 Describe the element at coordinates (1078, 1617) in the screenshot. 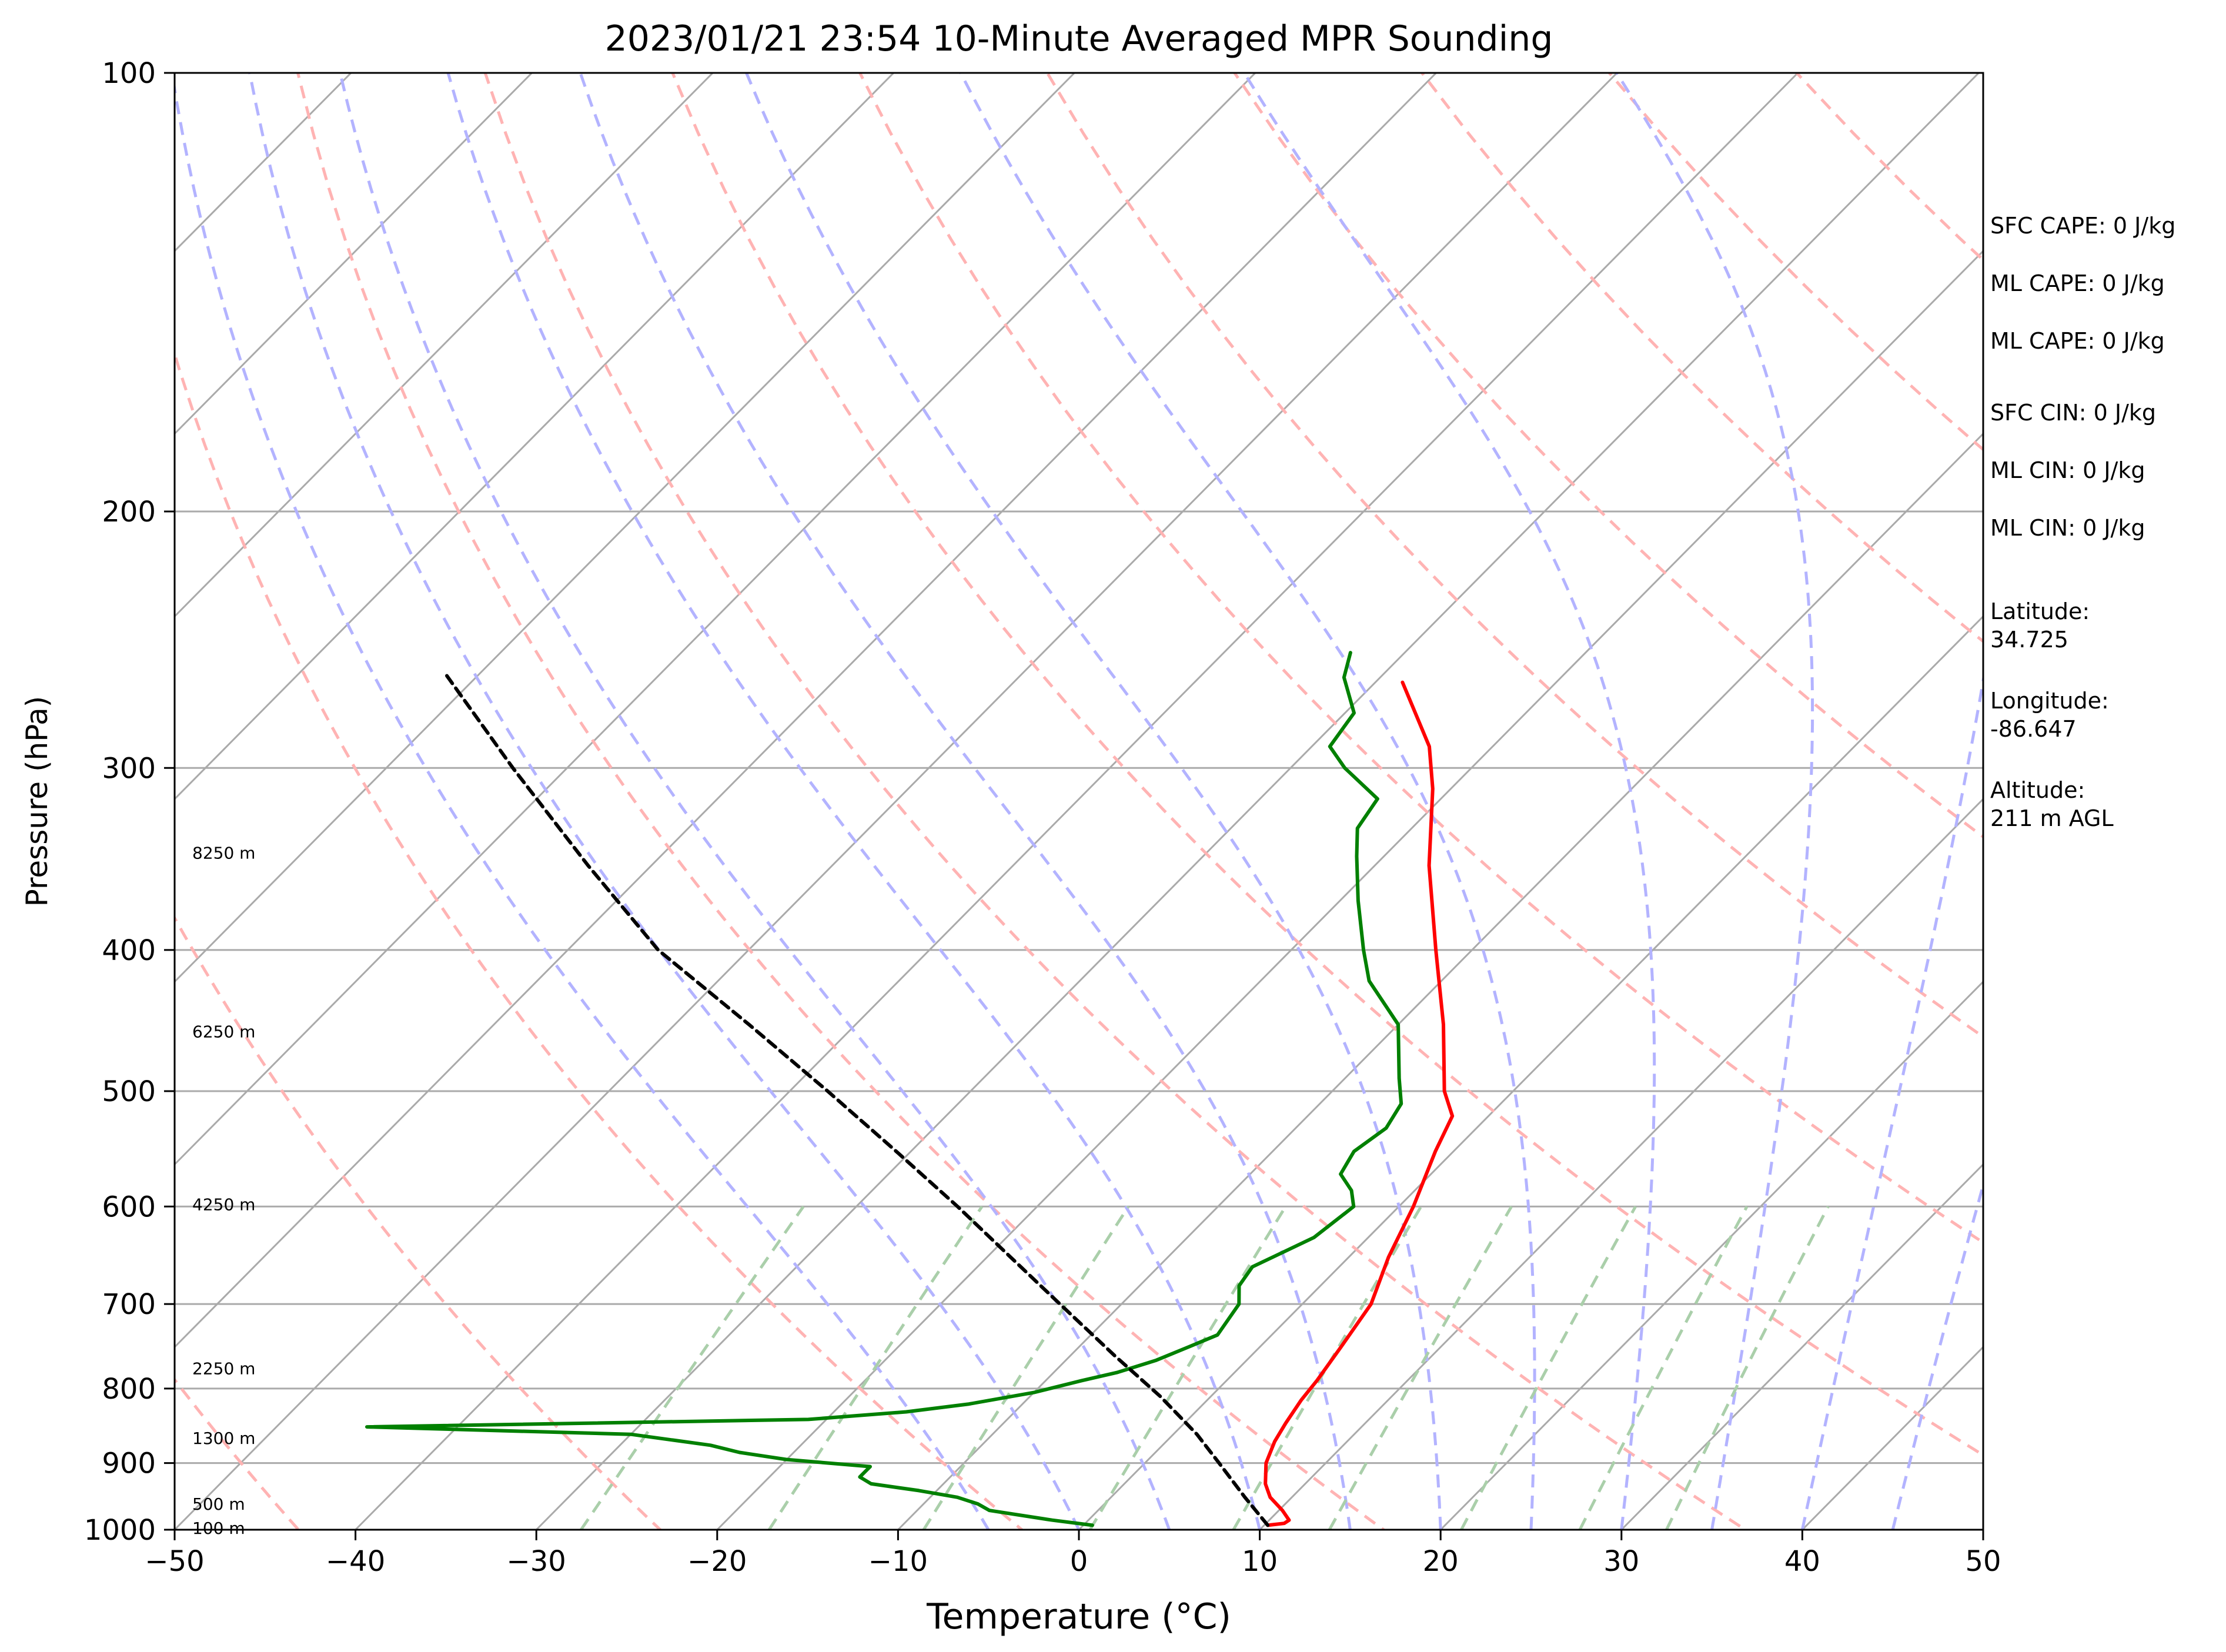

I see `x-axis-label: Temperature (°C)` at that location.